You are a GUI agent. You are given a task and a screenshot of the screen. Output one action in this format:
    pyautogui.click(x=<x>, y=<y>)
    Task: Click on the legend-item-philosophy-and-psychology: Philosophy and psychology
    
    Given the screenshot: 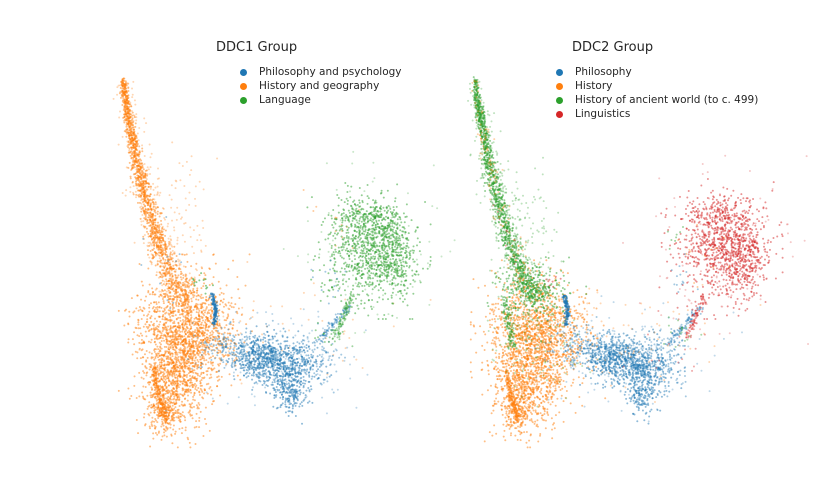 What is the action you would take?
    pyautogui.click(x=321, y=72)
    